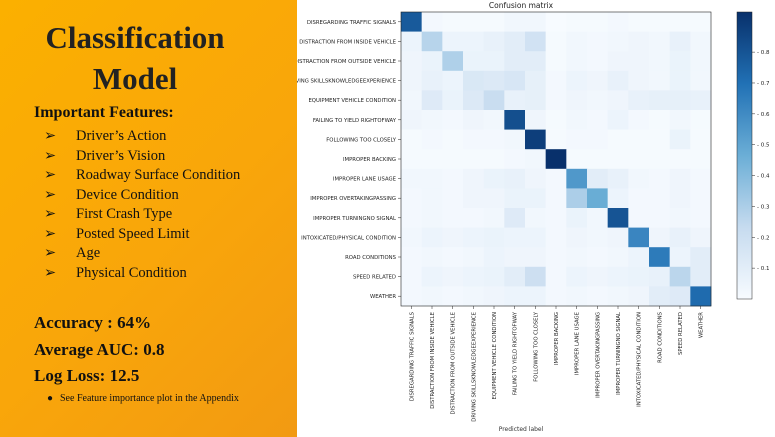 The image size is (775, 437). I want to click on row-label: FOLLOWING TOO CLOSELY, so click(361, 140).